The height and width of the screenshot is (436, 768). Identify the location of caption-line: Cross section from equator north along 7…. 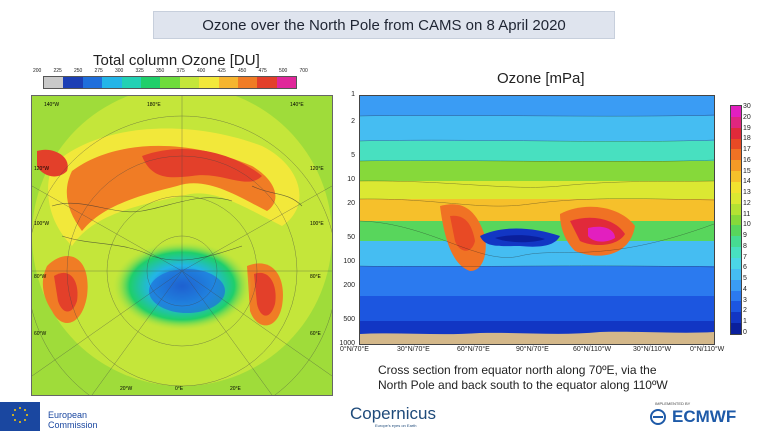
(517, 370).